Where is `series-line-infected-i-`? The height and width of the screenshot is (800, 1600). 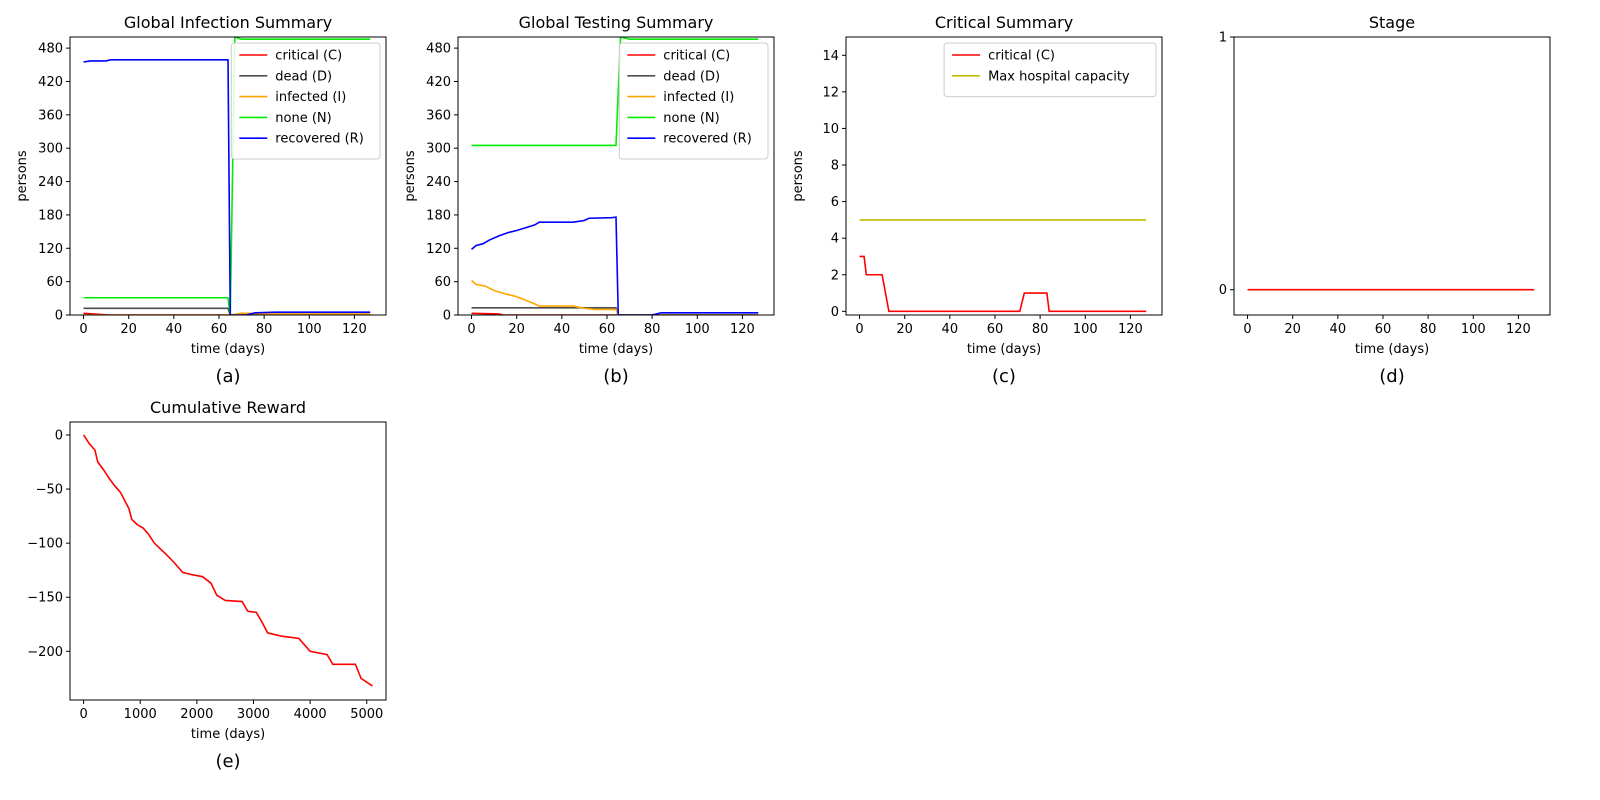
series-line-infected-i- is located at coordinates (615, 297).